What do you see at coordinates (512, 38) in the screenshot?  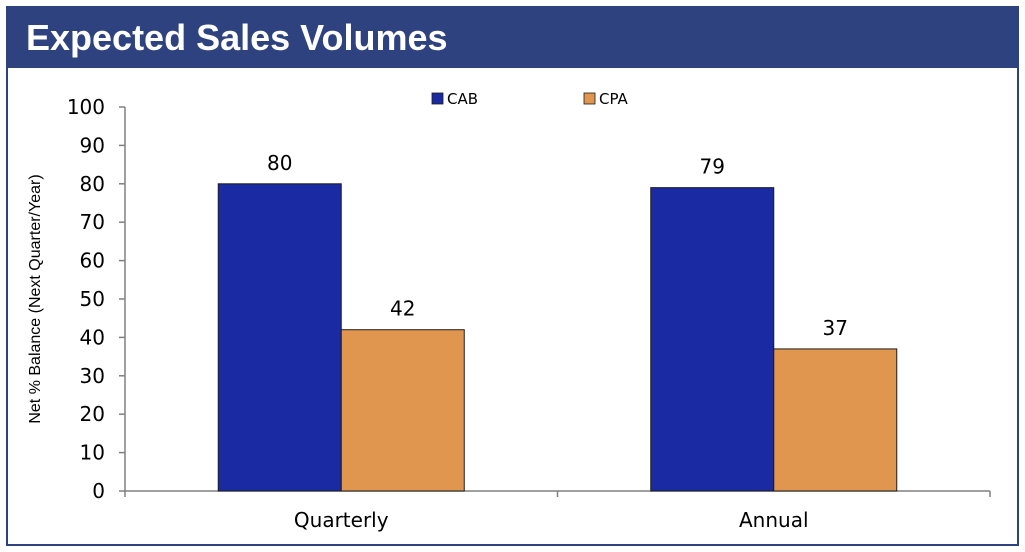 I see `title-banner: Expected Sales Volumes` at bounding box center [512, 38].